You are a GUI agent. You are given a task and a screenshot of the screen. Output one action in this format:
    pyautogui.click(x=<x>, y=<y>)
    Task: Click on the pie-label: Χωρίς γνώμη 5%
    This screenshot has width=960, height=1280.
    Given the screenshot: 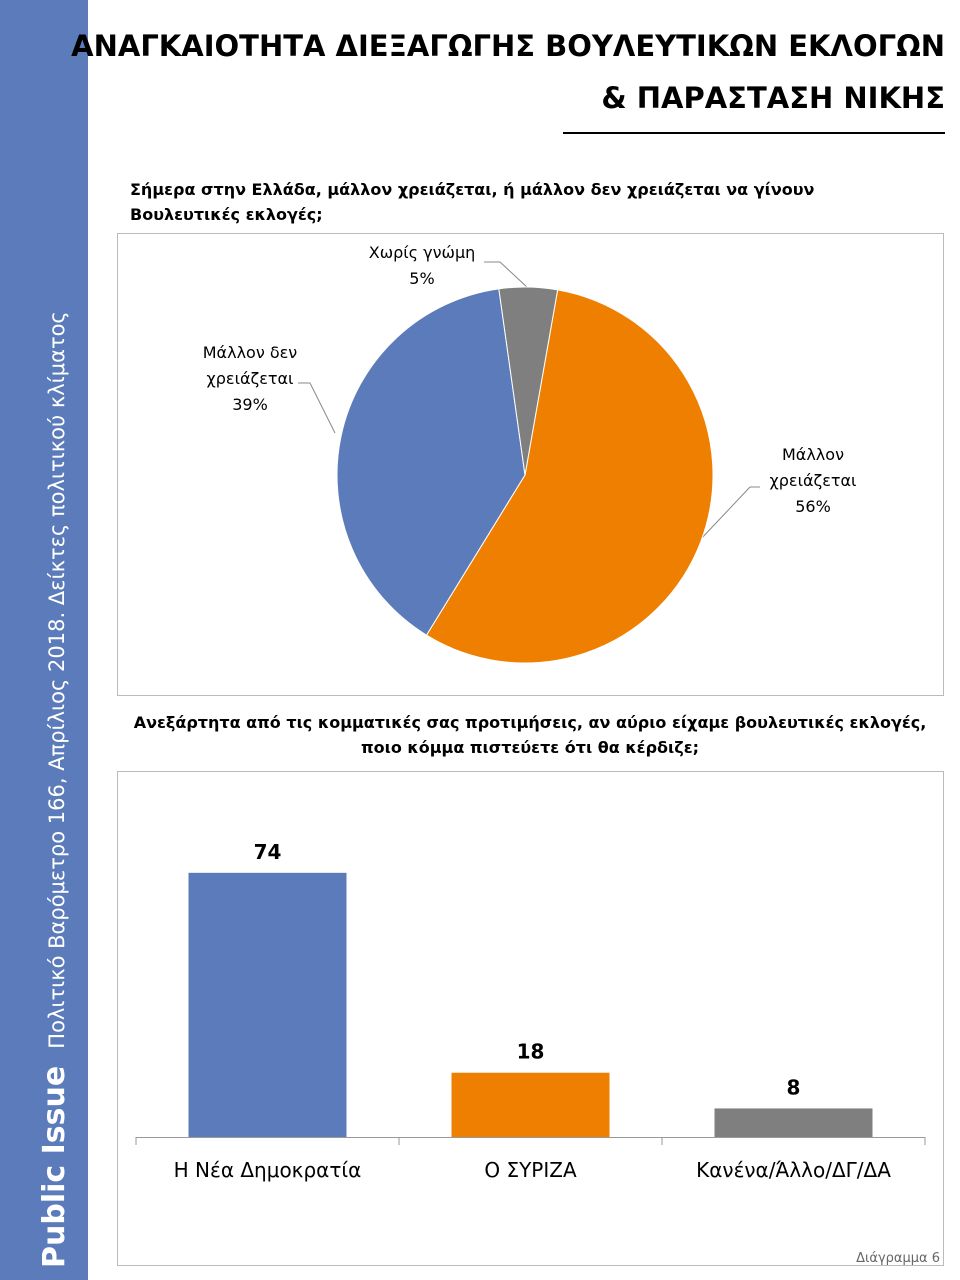 What is the action you would take?
    pyautogui.click(x=422, y=266)
    